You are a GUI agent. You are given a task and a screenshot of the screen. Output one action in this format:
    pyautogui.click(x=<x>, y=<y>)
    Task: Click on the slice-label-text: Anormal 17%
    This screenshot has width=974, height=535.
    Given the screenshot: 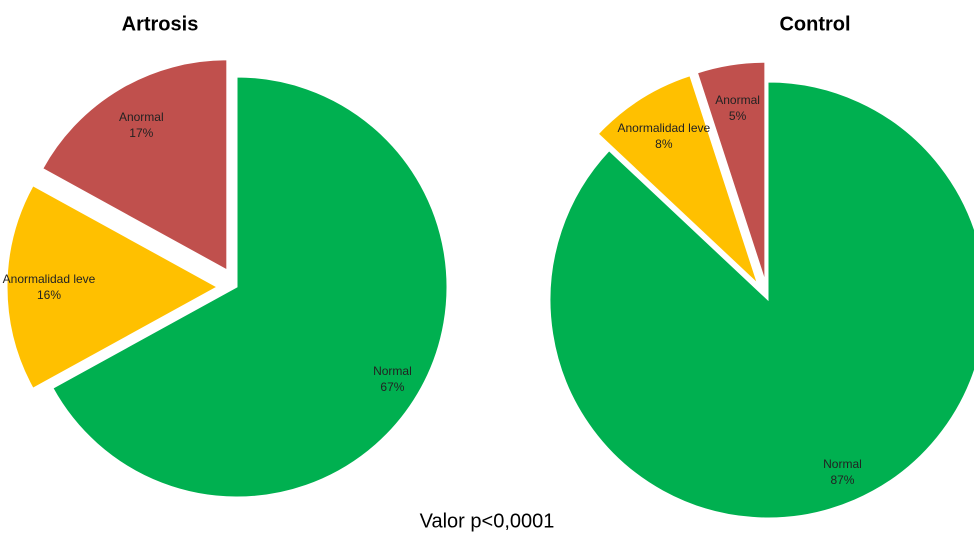 What is the action you would take?
    pyautogui.click(x=141, y=125)
    